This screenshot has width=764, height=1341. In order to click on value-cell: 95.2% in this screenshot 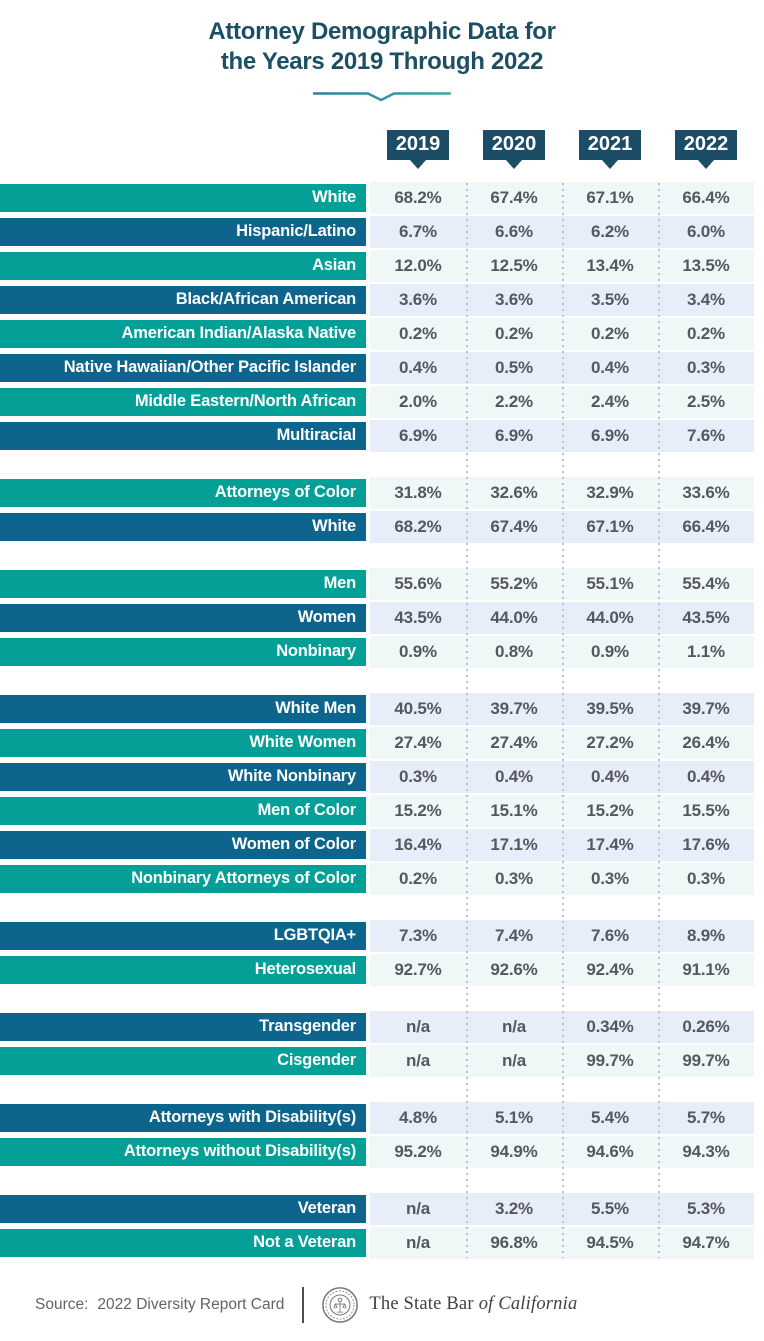, I will do `click(418, 1151)`.